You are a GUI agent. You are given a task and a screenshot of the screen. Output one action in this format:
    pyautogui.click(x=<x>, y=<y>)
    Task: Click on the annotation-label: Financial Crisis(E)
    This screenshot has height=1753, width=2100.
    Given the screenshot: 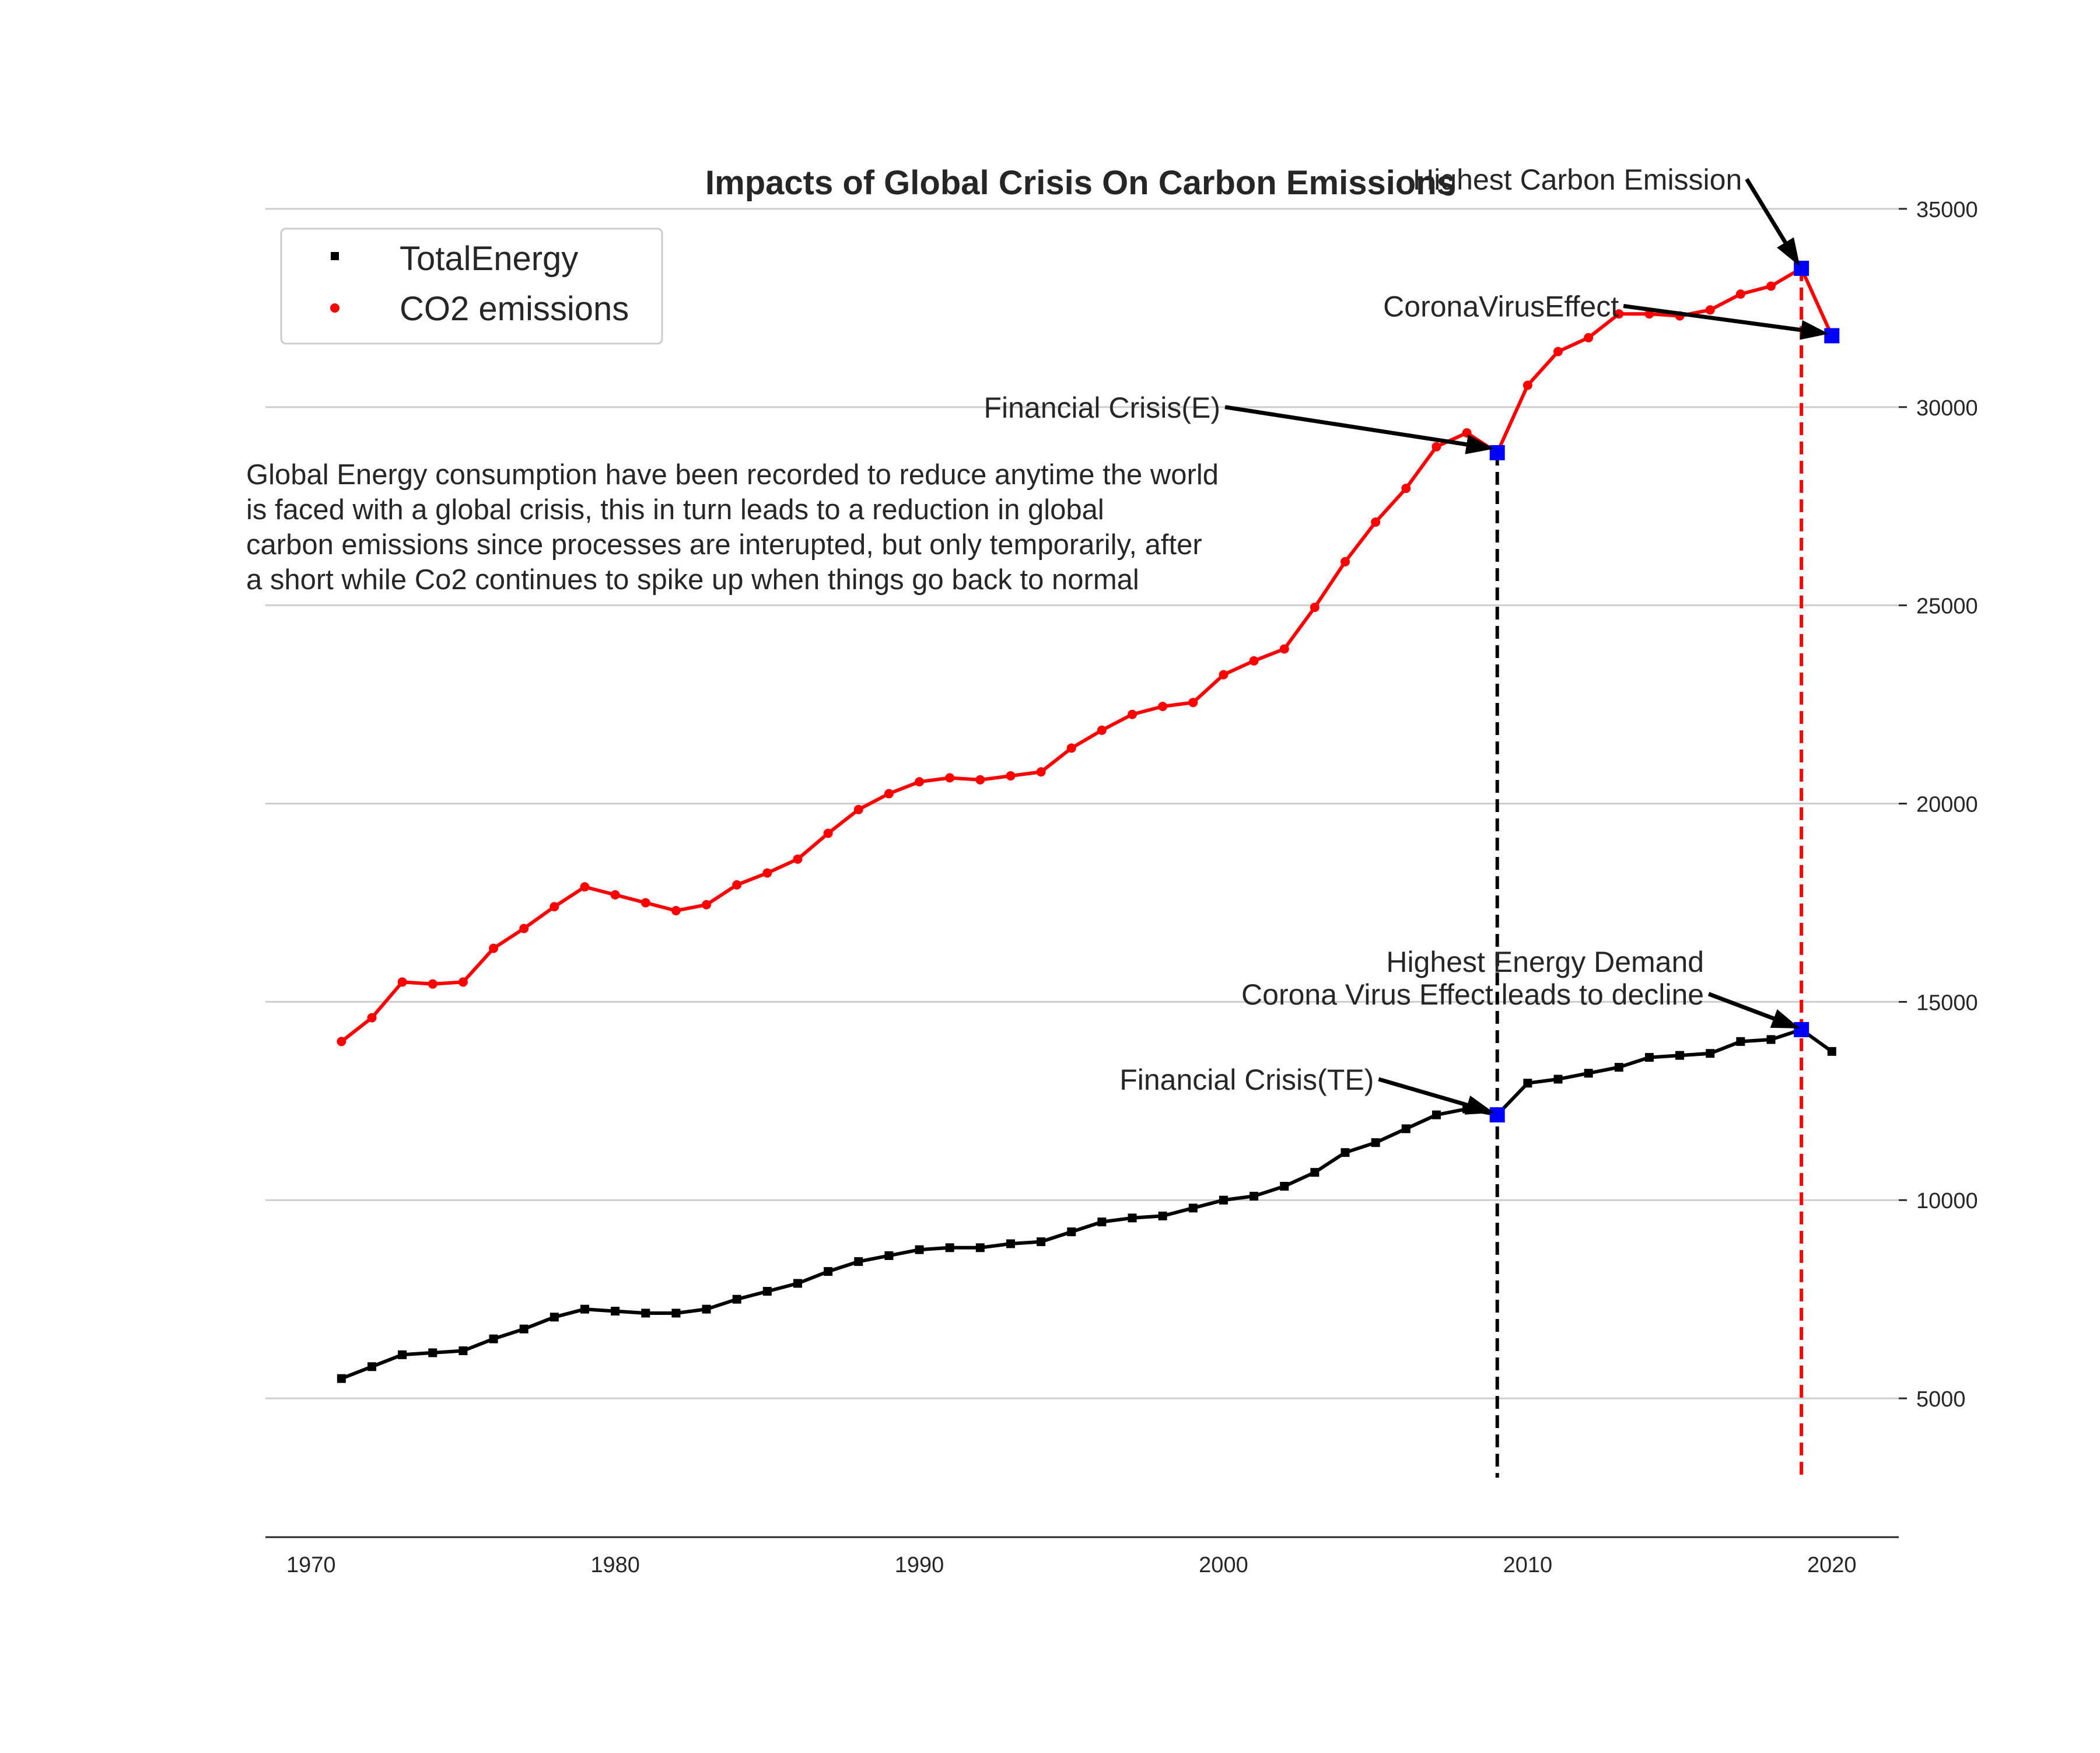 What is the action you would take?
    pyautogui.click(x=1102, y=407)
    